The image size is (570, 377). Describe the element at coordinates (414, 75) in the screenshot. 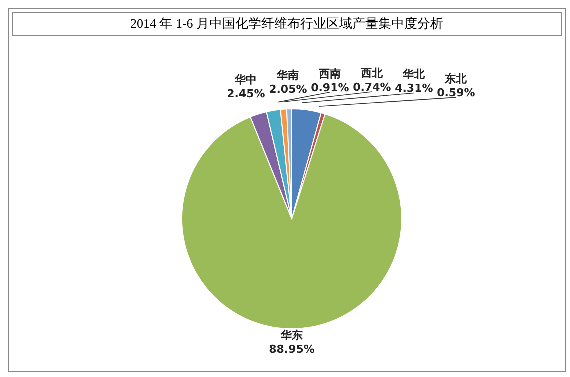

I see `slice-label: 华北` at that location.